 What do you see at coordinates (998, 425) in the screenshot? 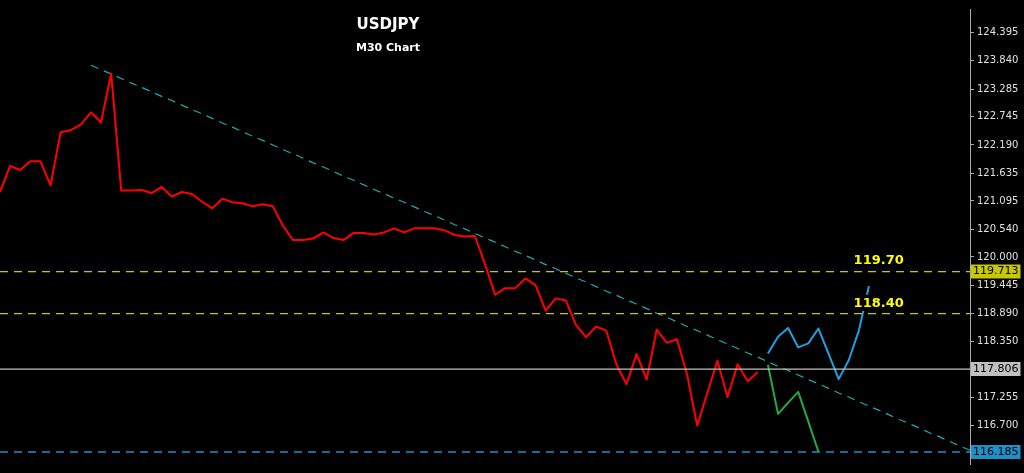
I see `y-tick-label: 116.700` at bounding box center [998, 425].